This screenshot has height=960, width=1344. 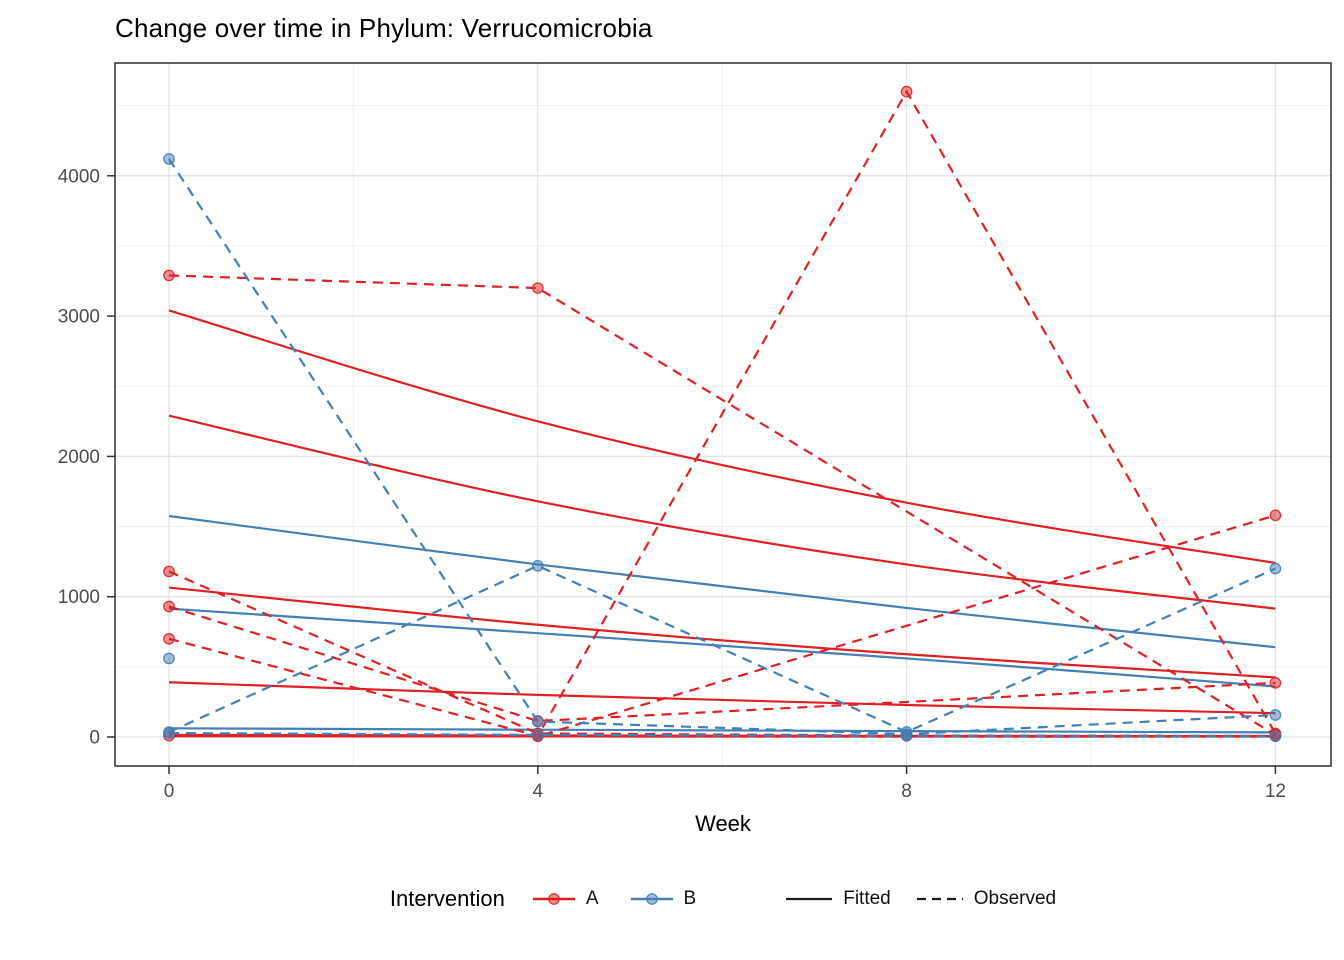 I want to click on legend-title: Intervention, so click(x=447, y=898).